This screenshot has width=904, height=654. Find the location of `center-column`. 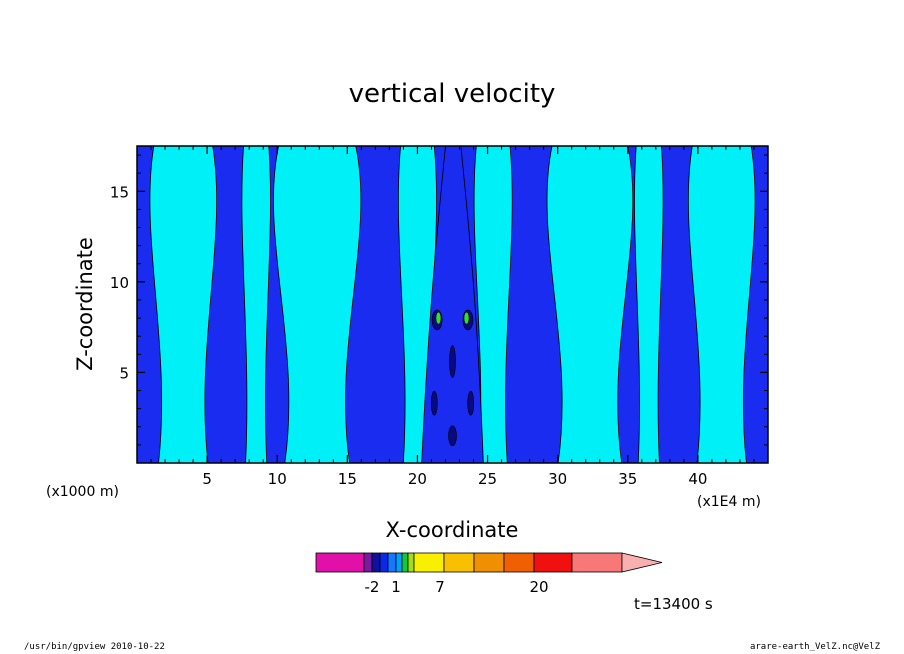

center-column is located at coordinates (452, 304).